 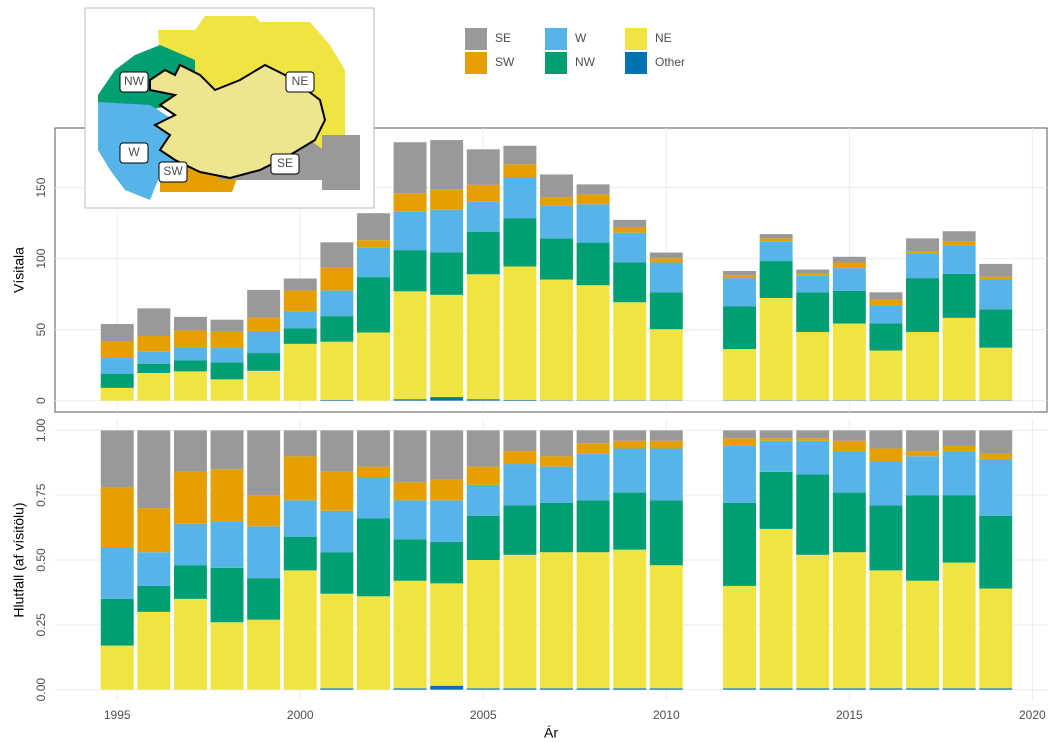 I want to click on region-se, so click(x=341, y=162).